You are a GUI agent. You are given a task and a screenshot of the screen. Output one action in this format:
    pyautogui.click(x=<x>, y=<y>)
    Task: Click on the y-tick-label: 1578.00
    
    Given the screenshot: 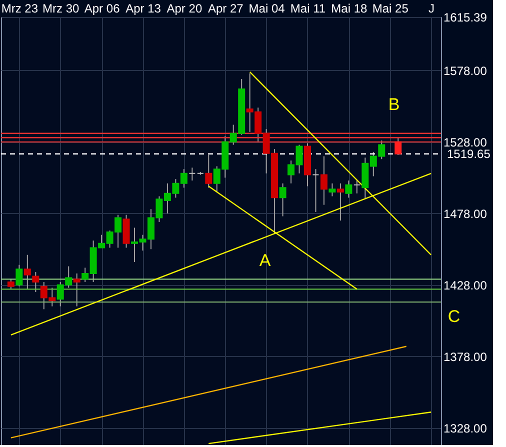 What is the action you would take?
    pyautogui.click(x=466, y=71)
    